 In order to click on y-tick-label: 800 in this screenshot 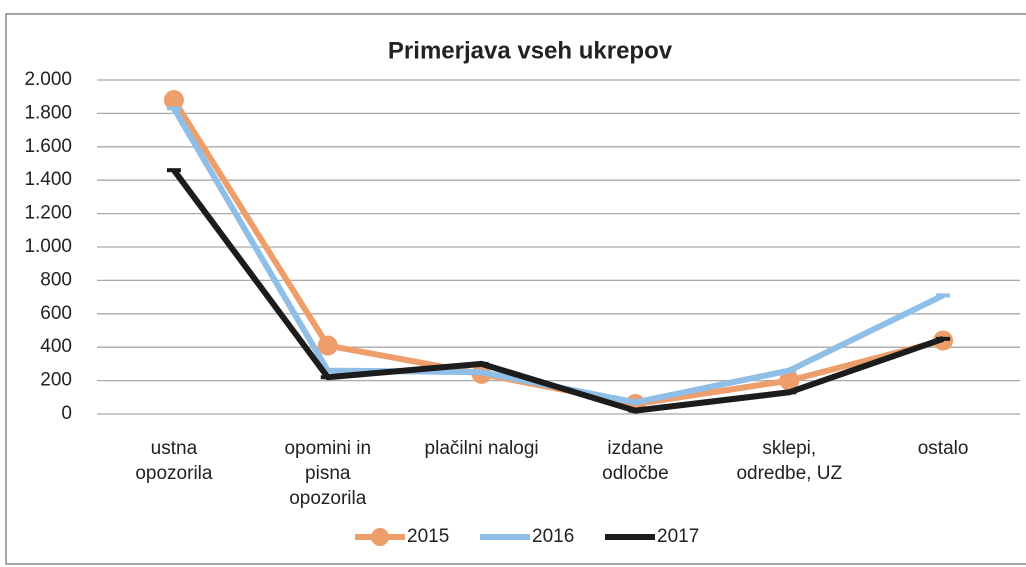, I will do `click(56, 279)`.